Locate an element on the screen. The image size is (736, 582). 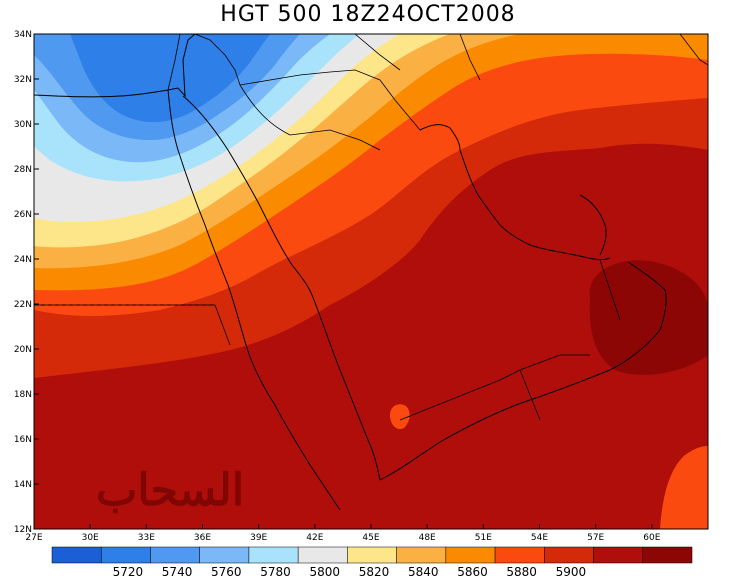
colorbar-label: 5740 is located at coordinates (177, 572).